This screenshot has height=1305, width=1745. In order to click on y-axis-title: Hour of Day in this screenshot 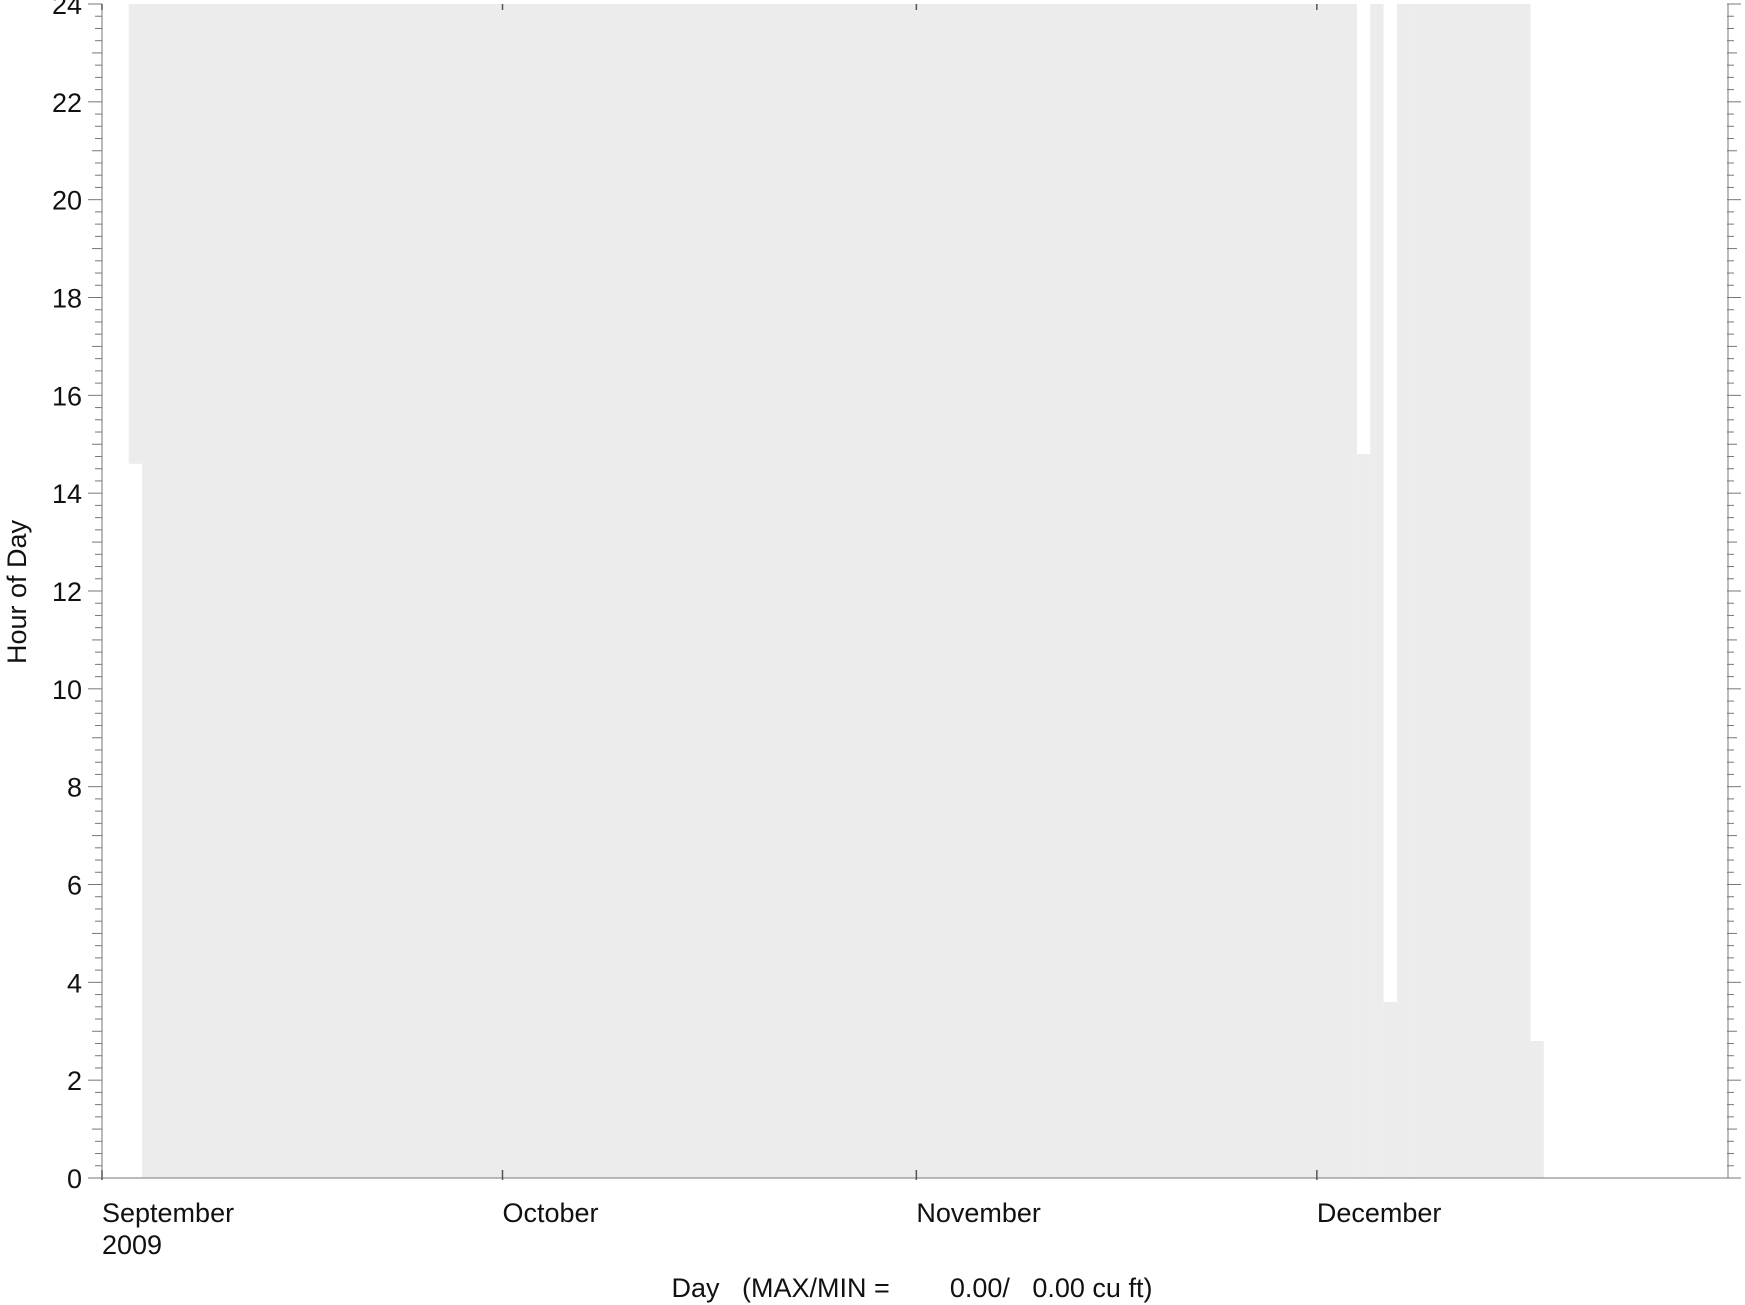, I will do `click(17, 591)`.